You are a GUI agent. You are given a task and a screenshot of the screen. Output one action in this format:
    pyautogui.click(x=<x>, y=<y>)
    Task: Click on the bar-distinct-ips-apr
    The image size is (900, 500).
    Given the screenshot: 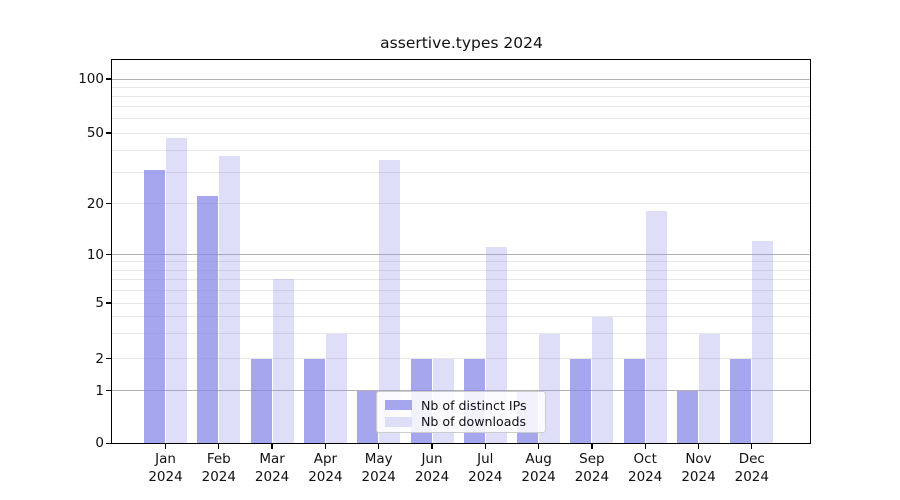 What is the action you would take?
    pyautogui.click(x=314, y=401)
    